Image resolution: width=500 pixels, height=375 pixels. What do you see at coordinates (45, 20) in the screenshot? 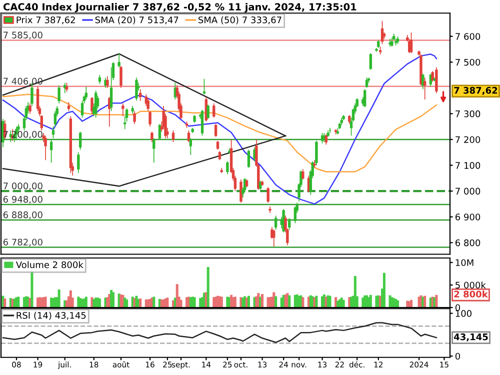
I see `legend-label: Prix 7 387,62` at bounding box center [45, 20].